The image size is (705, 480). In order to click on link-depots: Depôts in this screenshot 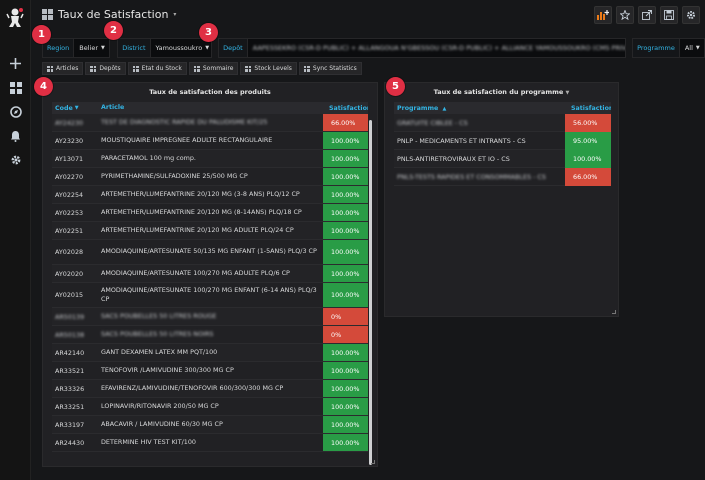, I will do `click(105, 68)`.